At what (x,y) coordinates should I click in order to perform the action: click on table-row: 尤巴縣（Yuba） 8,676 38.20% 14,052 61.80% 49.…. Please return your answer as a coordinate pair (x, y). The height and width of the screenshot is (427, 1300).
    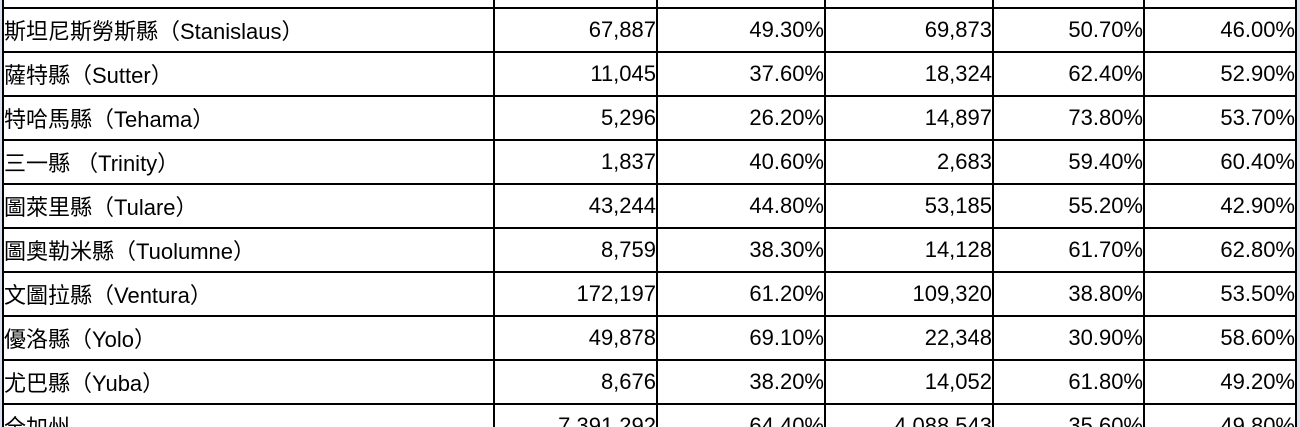
    Looking at the image, I should click on (649, 382).